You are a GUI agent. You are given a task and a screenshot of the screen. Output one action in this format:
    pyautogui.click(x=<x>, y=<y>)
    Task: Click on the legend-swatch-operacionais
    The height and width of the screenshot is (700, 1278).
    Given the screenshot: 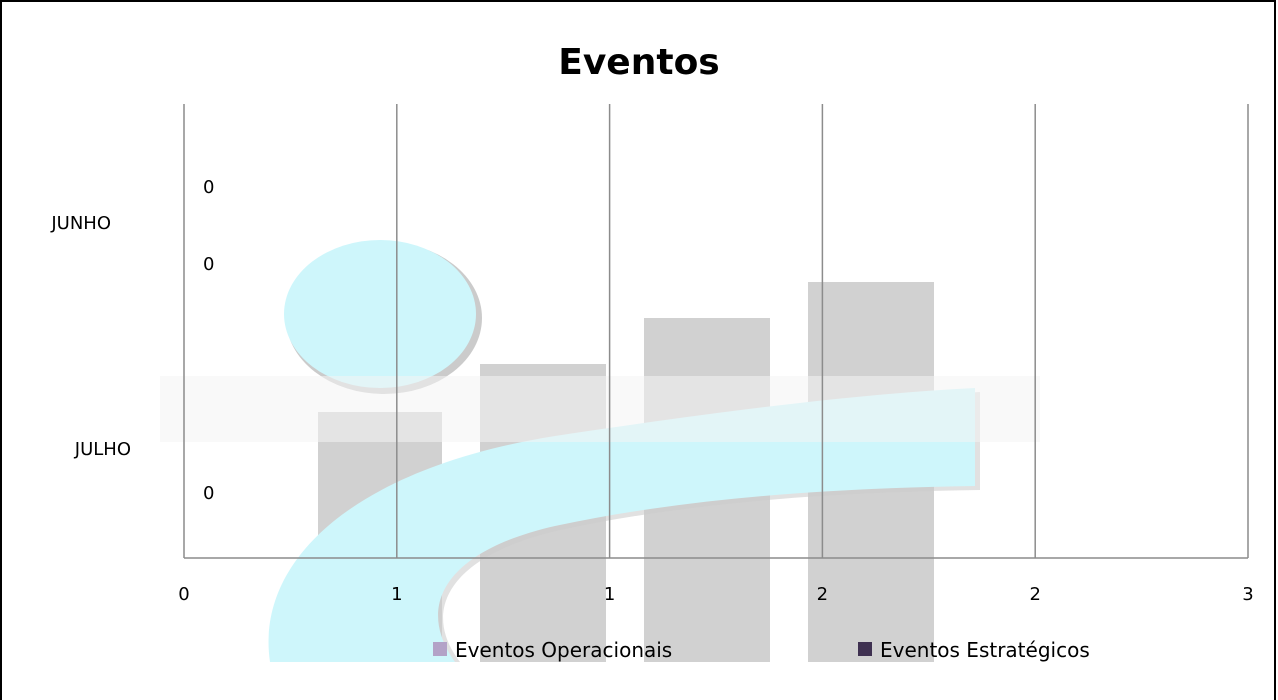 What is the action you would take?
    pyautogui.click(x=440, y=649)
    